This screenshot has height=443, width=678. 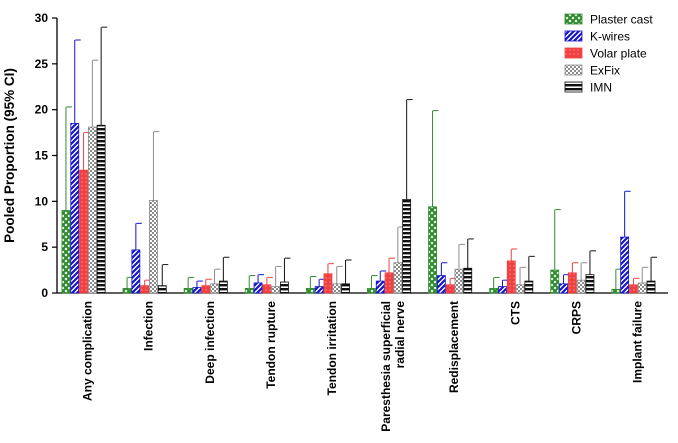 I want to click on y-tick-label: 0, so click(x=44, y=293).